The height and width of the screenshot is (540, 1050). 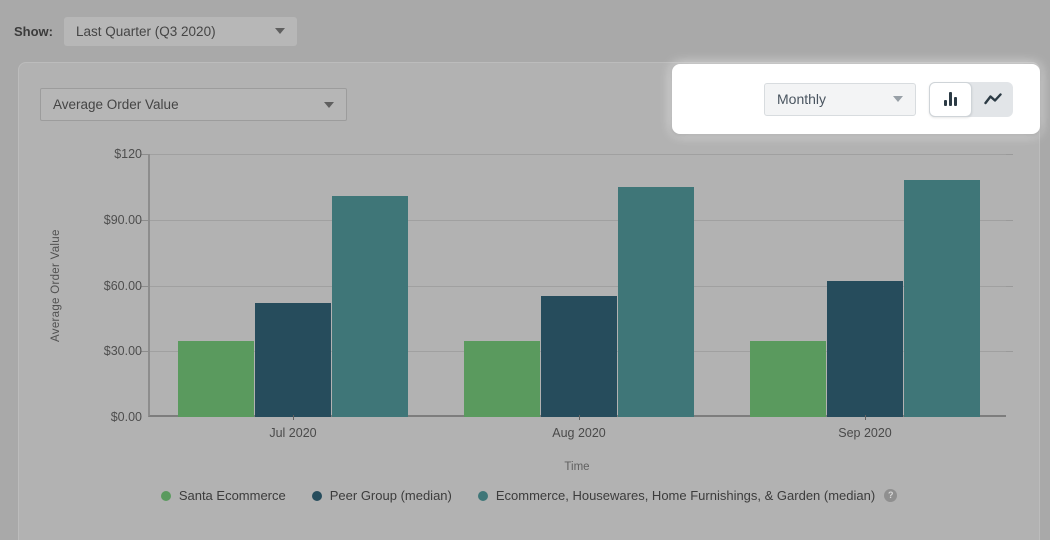 What do you see at coordinates (122, 351) in the screenshot?
I see `y-tick-label: $30.00` at bounding box center [122, 351].